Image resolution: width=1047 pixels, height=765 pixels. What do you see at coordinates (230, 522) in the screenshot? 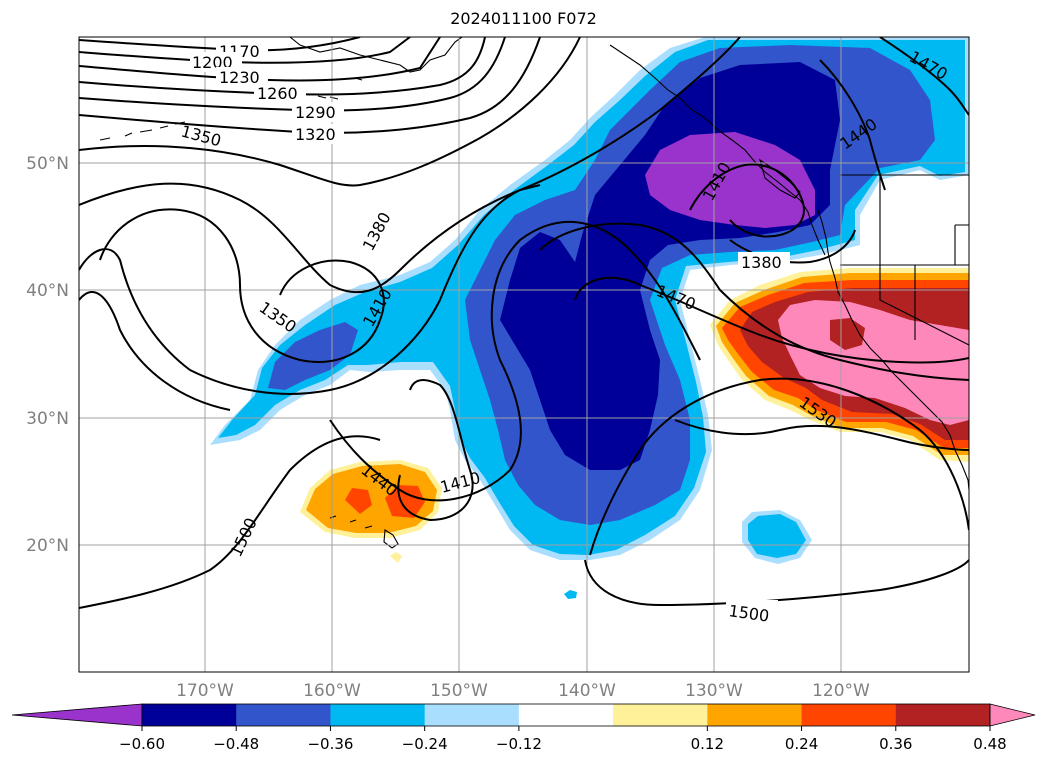
I see `contour-1500-west` at bounding box center [230, 522].